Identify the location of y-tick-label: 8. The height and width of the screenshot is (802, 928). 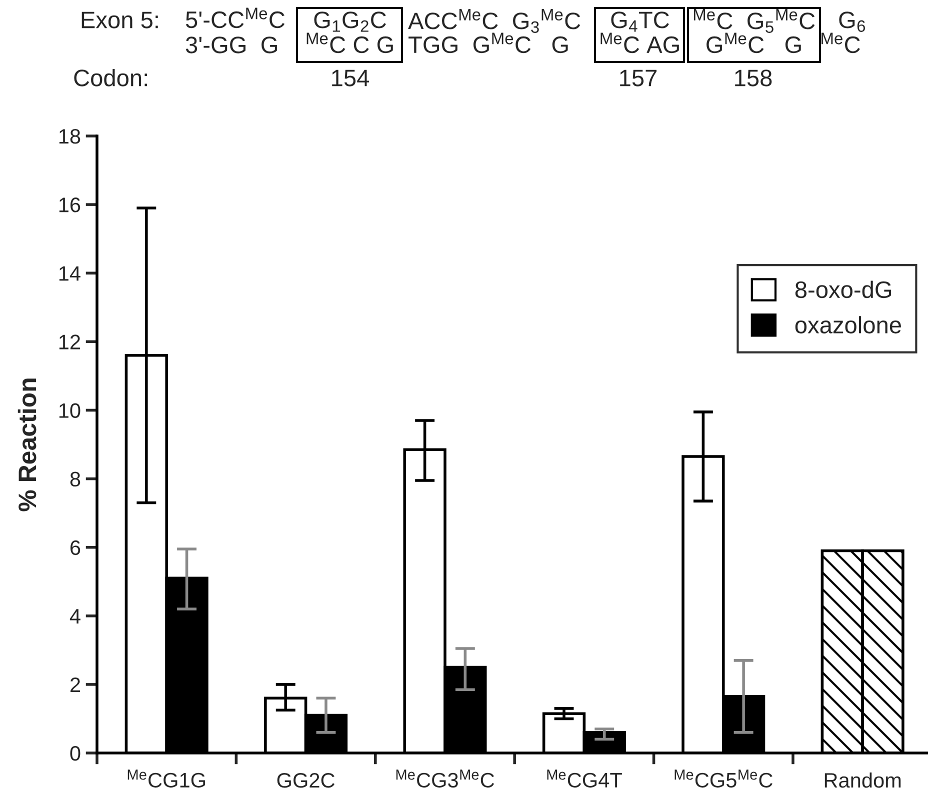
(75, 479).